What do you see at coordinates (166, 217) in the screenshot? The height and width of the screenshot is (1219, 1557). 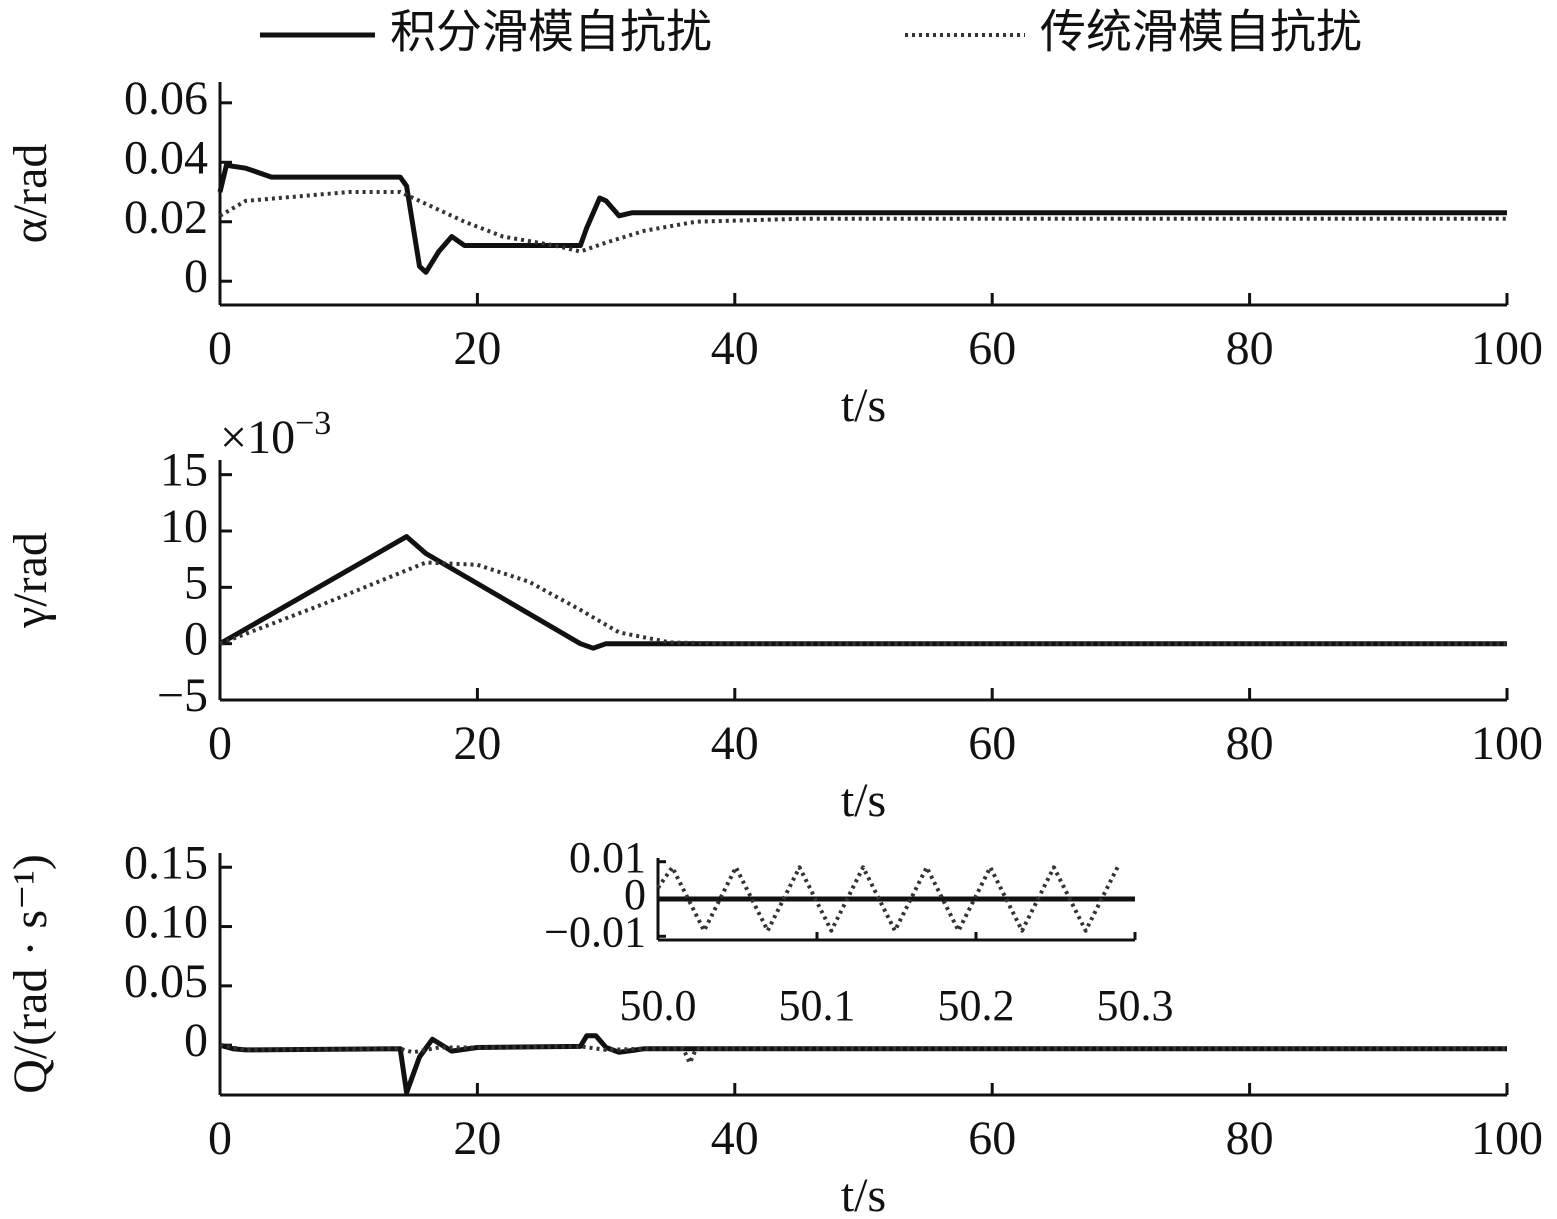 I see `y-tick-label: 0.02` at bounding box center [166, 217].